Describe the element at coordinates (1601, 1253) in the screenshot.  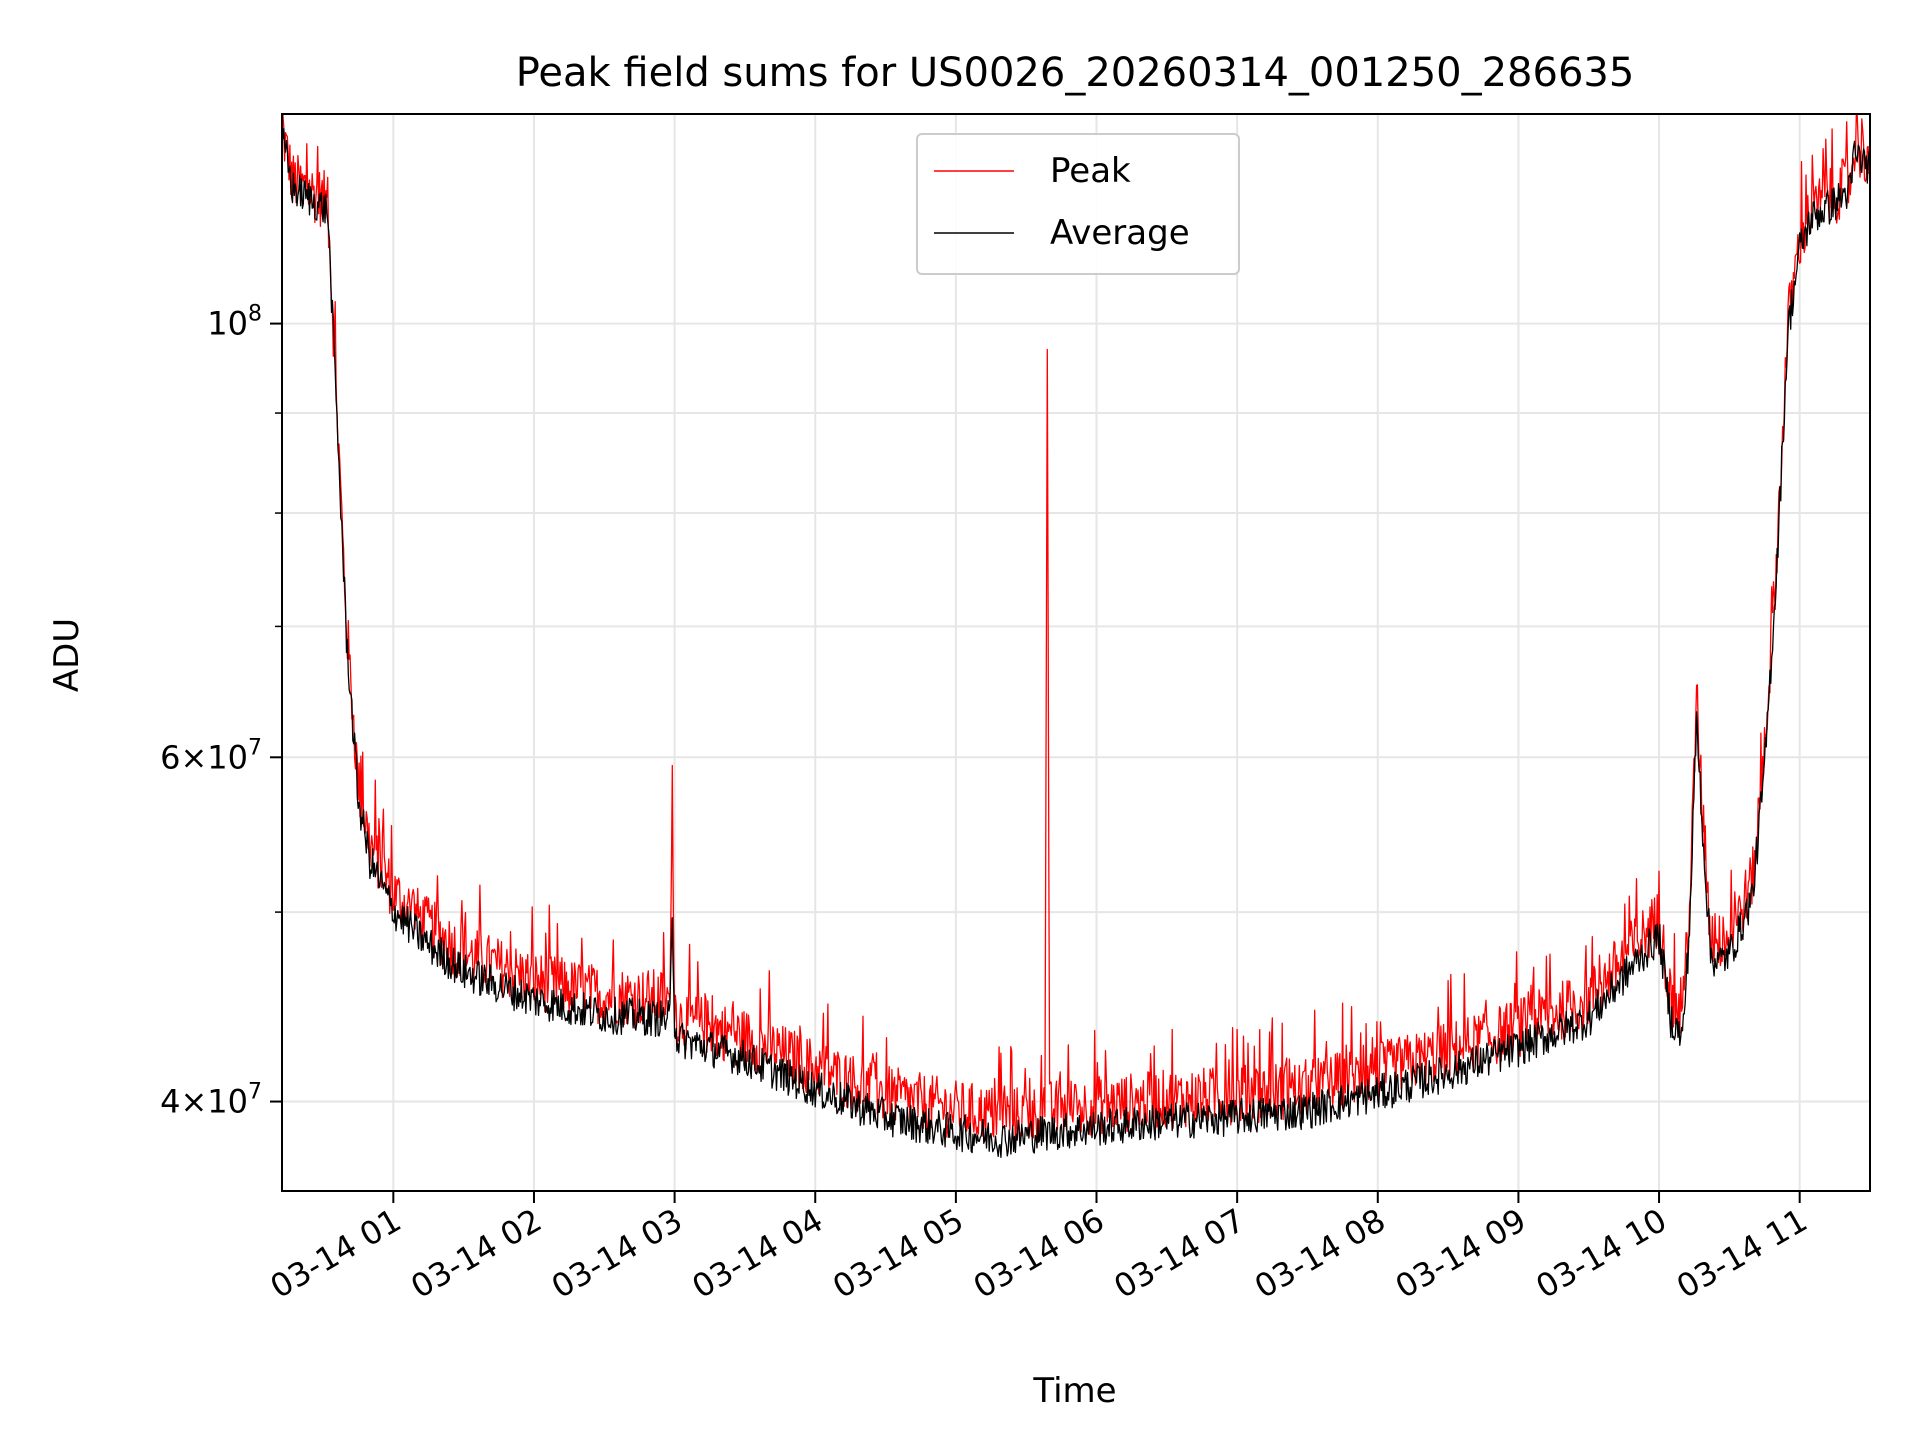
I see `x-tick-label: 03-14 10` at that location.